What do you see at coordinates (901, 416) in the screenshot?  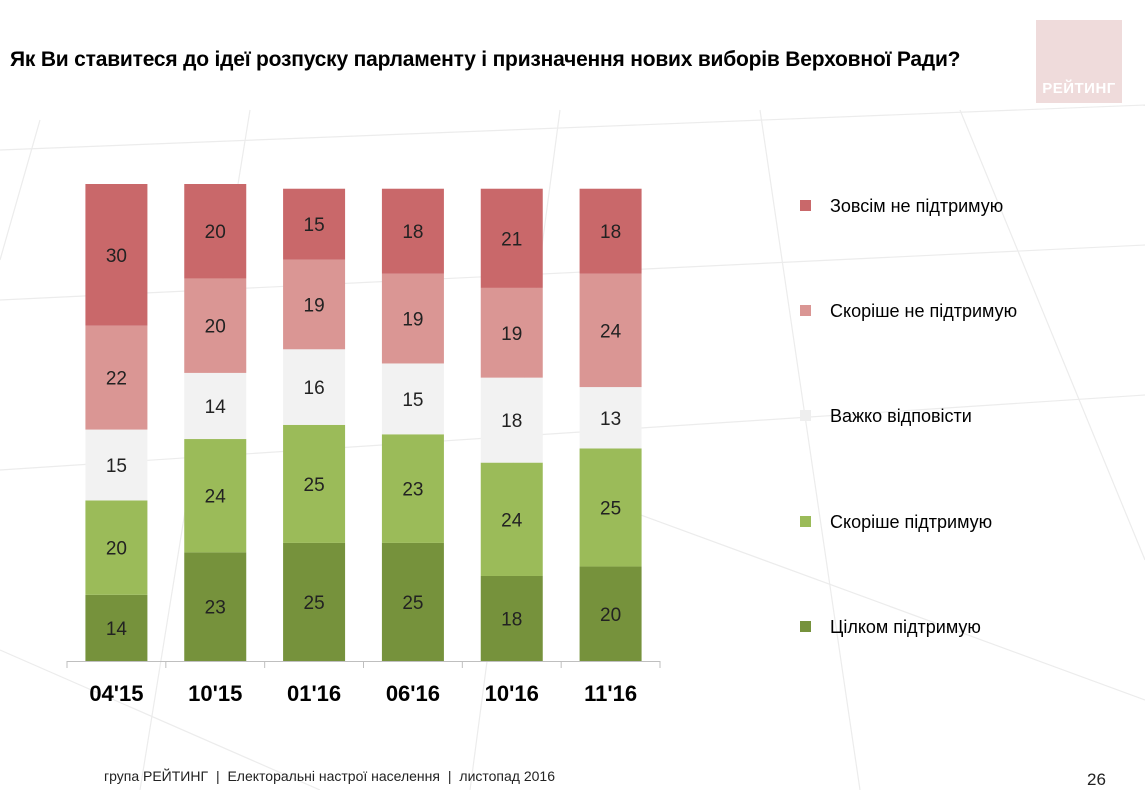 I see `legend-label: Важко відповісти` at bounding box center [901, 416].